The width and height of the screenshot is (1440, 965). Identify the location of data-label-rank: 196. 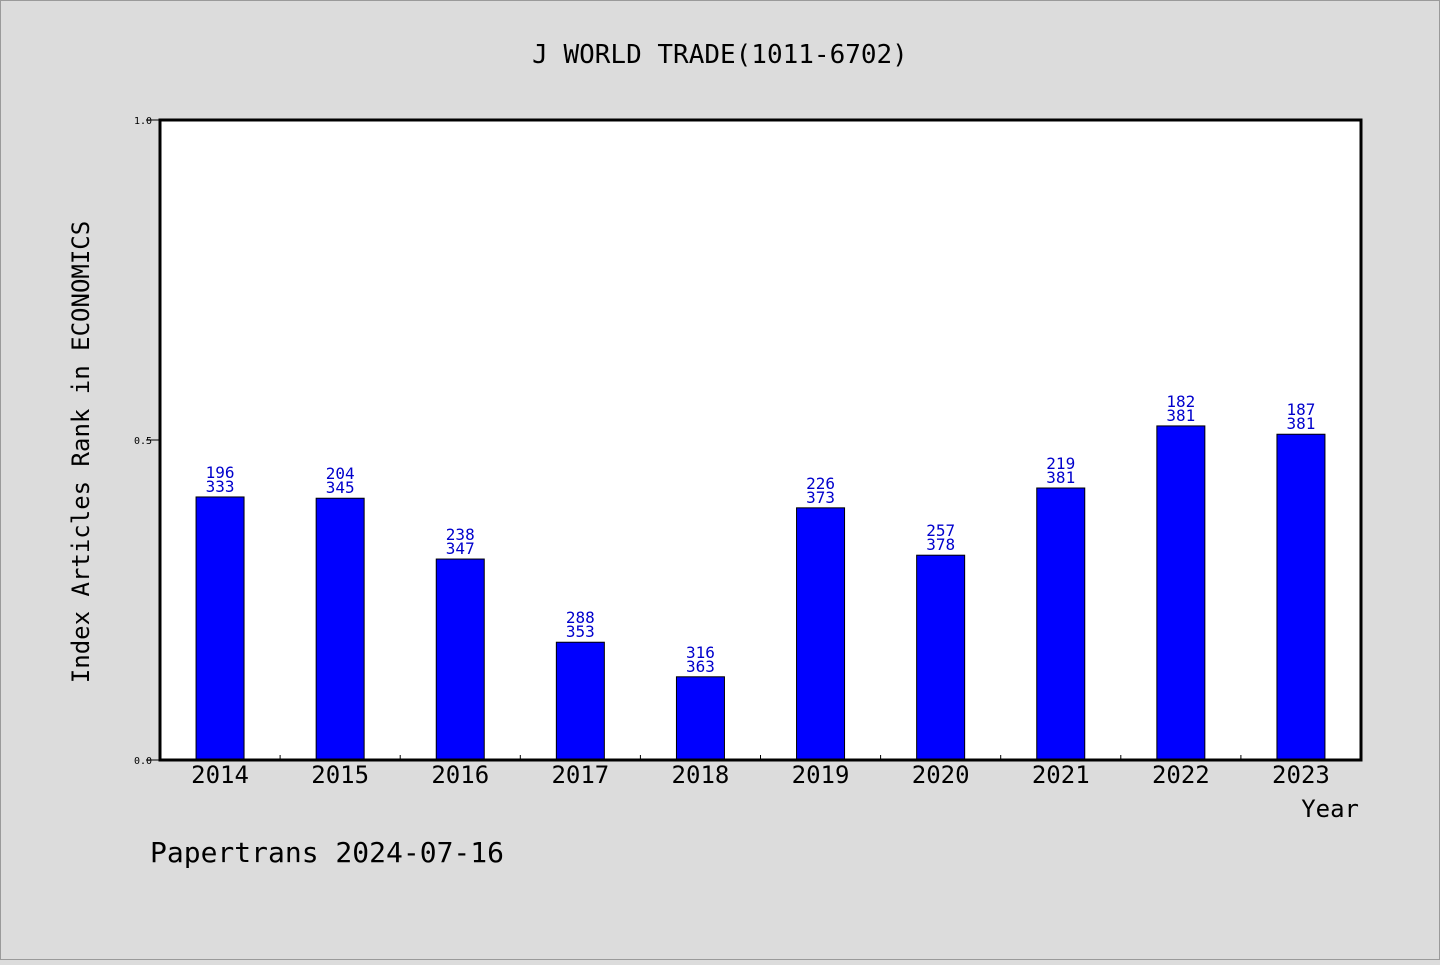
(220, 472).